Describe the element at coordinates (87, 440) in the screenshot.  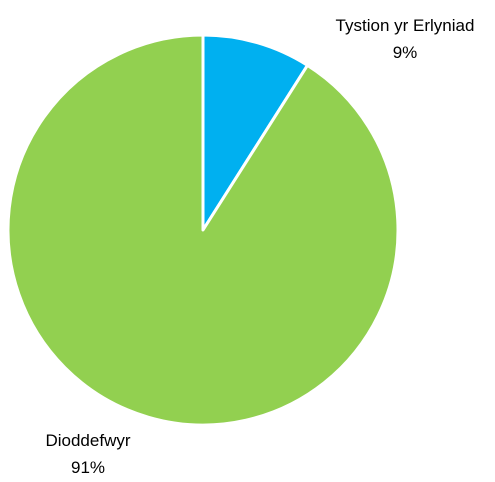
I see `slice-label-dioddefwyr-name: Dioddefwyr` at that location.